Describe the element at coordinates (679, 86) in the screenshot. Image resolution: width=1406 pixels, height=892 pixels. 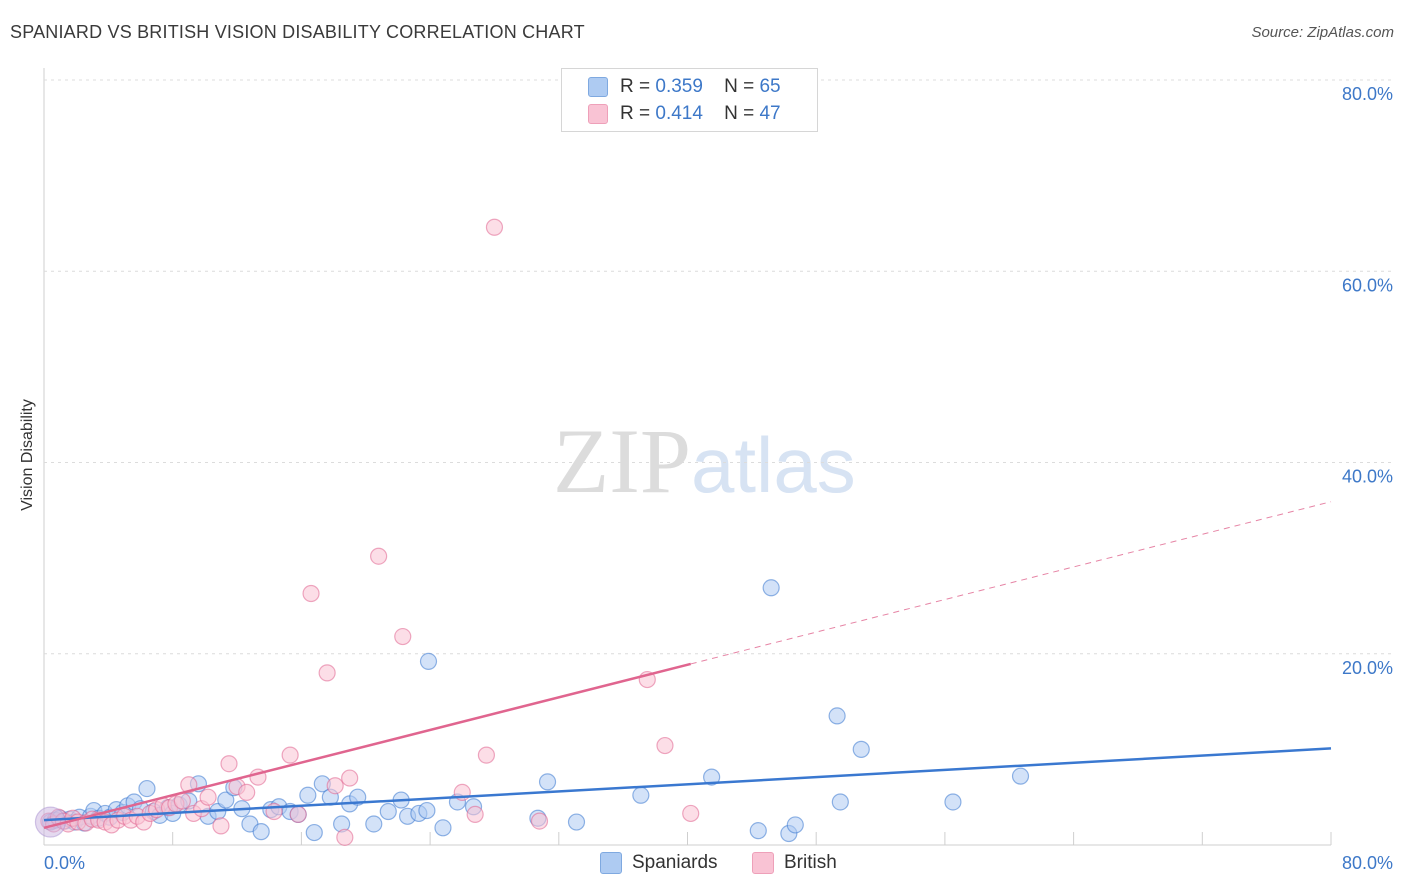
I see `legend-r-value: 0.359` at that location.